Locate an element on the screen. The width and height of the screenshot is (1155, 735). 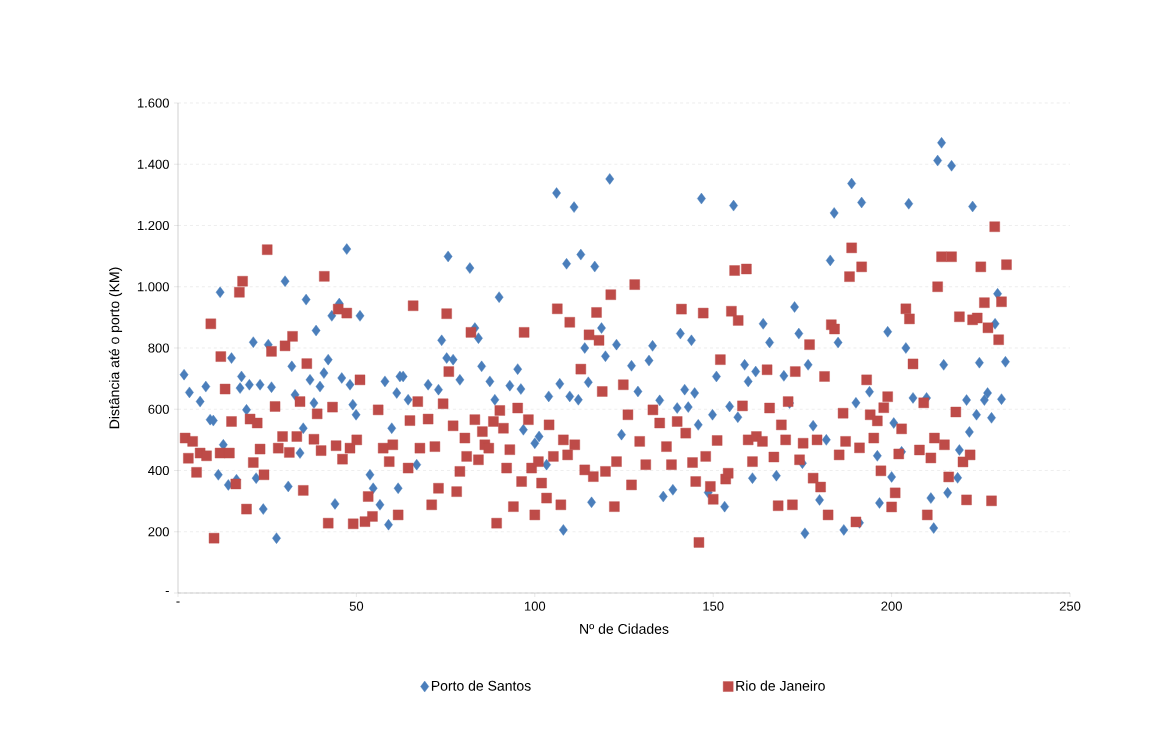
y-tick-label: 1.200 is located at coordinates (153, 225).